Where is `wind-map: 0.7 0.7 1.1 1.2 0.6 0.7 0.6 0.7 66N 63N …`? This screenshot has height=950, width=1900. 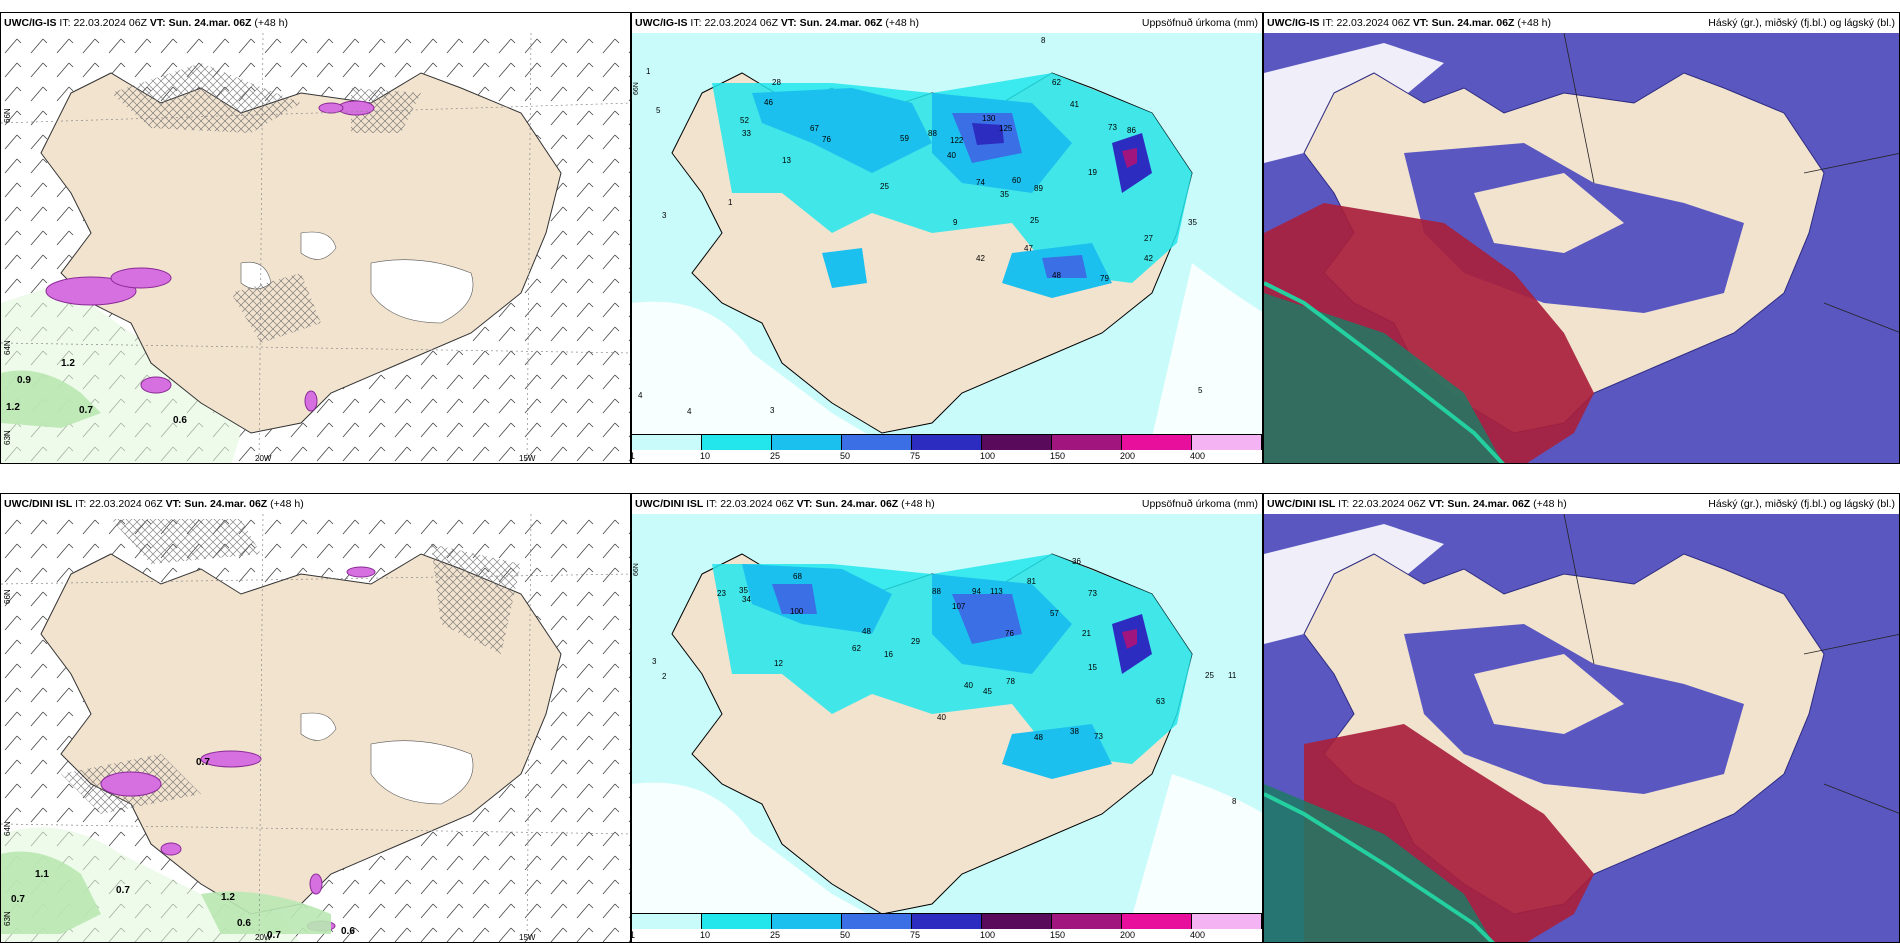 wind-map: 0.7 0.7 1.1 1.2 0.6 0.7 0.6 0.7 66N 63N … is located at coordinates (315, 728).